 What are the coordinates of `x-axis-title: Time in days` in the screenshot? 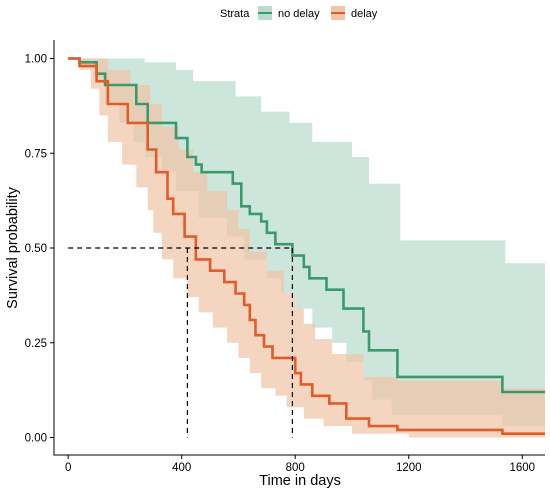 It's located at (300, 481).